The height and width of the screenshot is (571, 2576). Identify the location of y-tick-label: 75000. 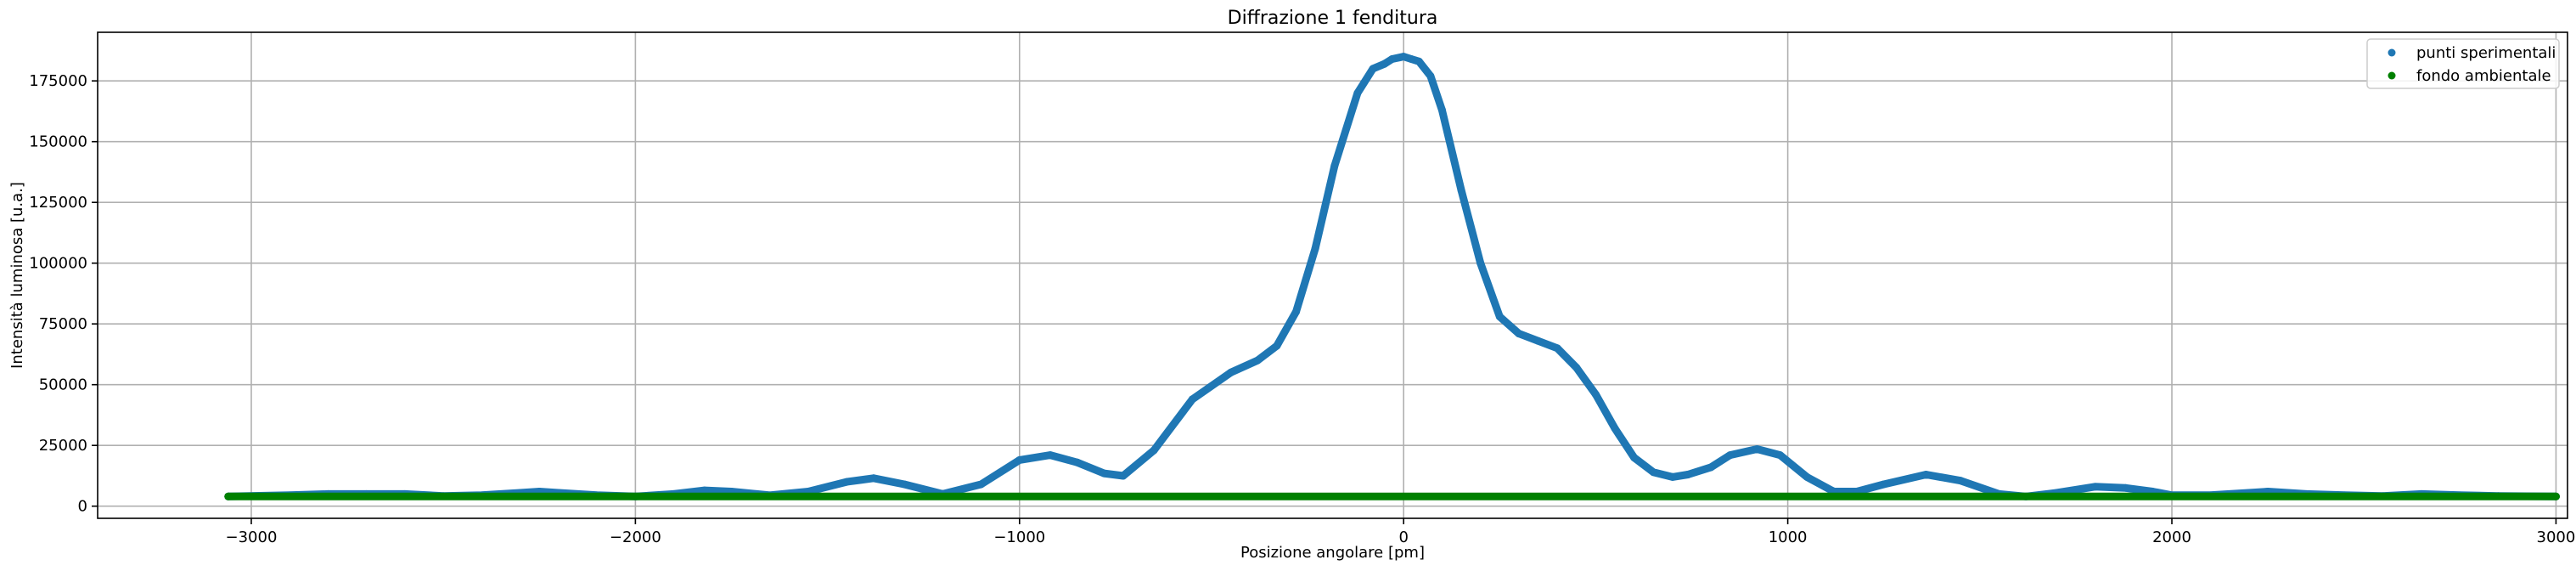
(63, 324).